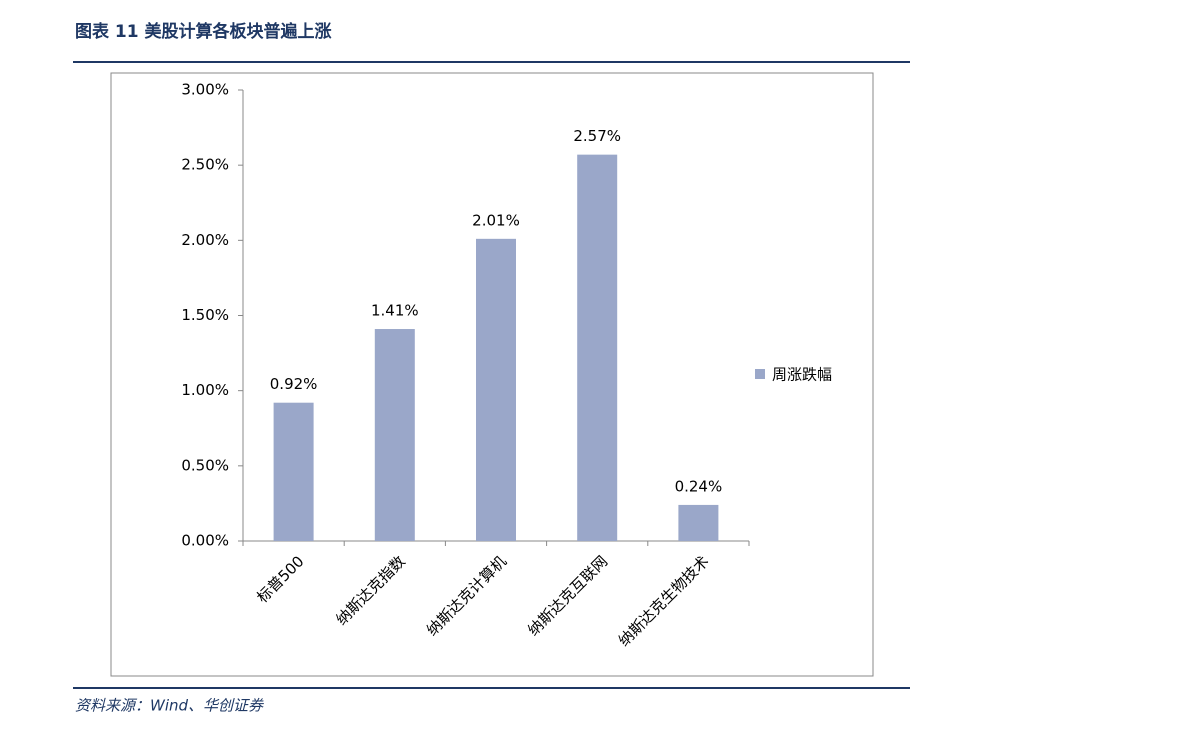 Image resolution: width=1191 pixels, height=739 pixels. What do you see at coordinates (294, 384) in the screenshot?
I see `data-label: 0.92%` at bounding box center [294, 384].